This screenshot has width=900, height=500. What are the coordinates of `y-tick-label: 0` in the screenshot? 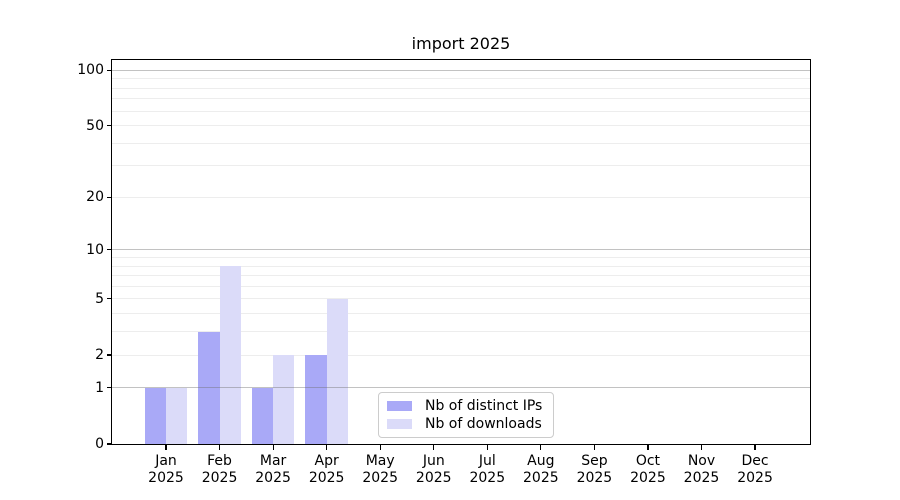 It's located at (99, 444).